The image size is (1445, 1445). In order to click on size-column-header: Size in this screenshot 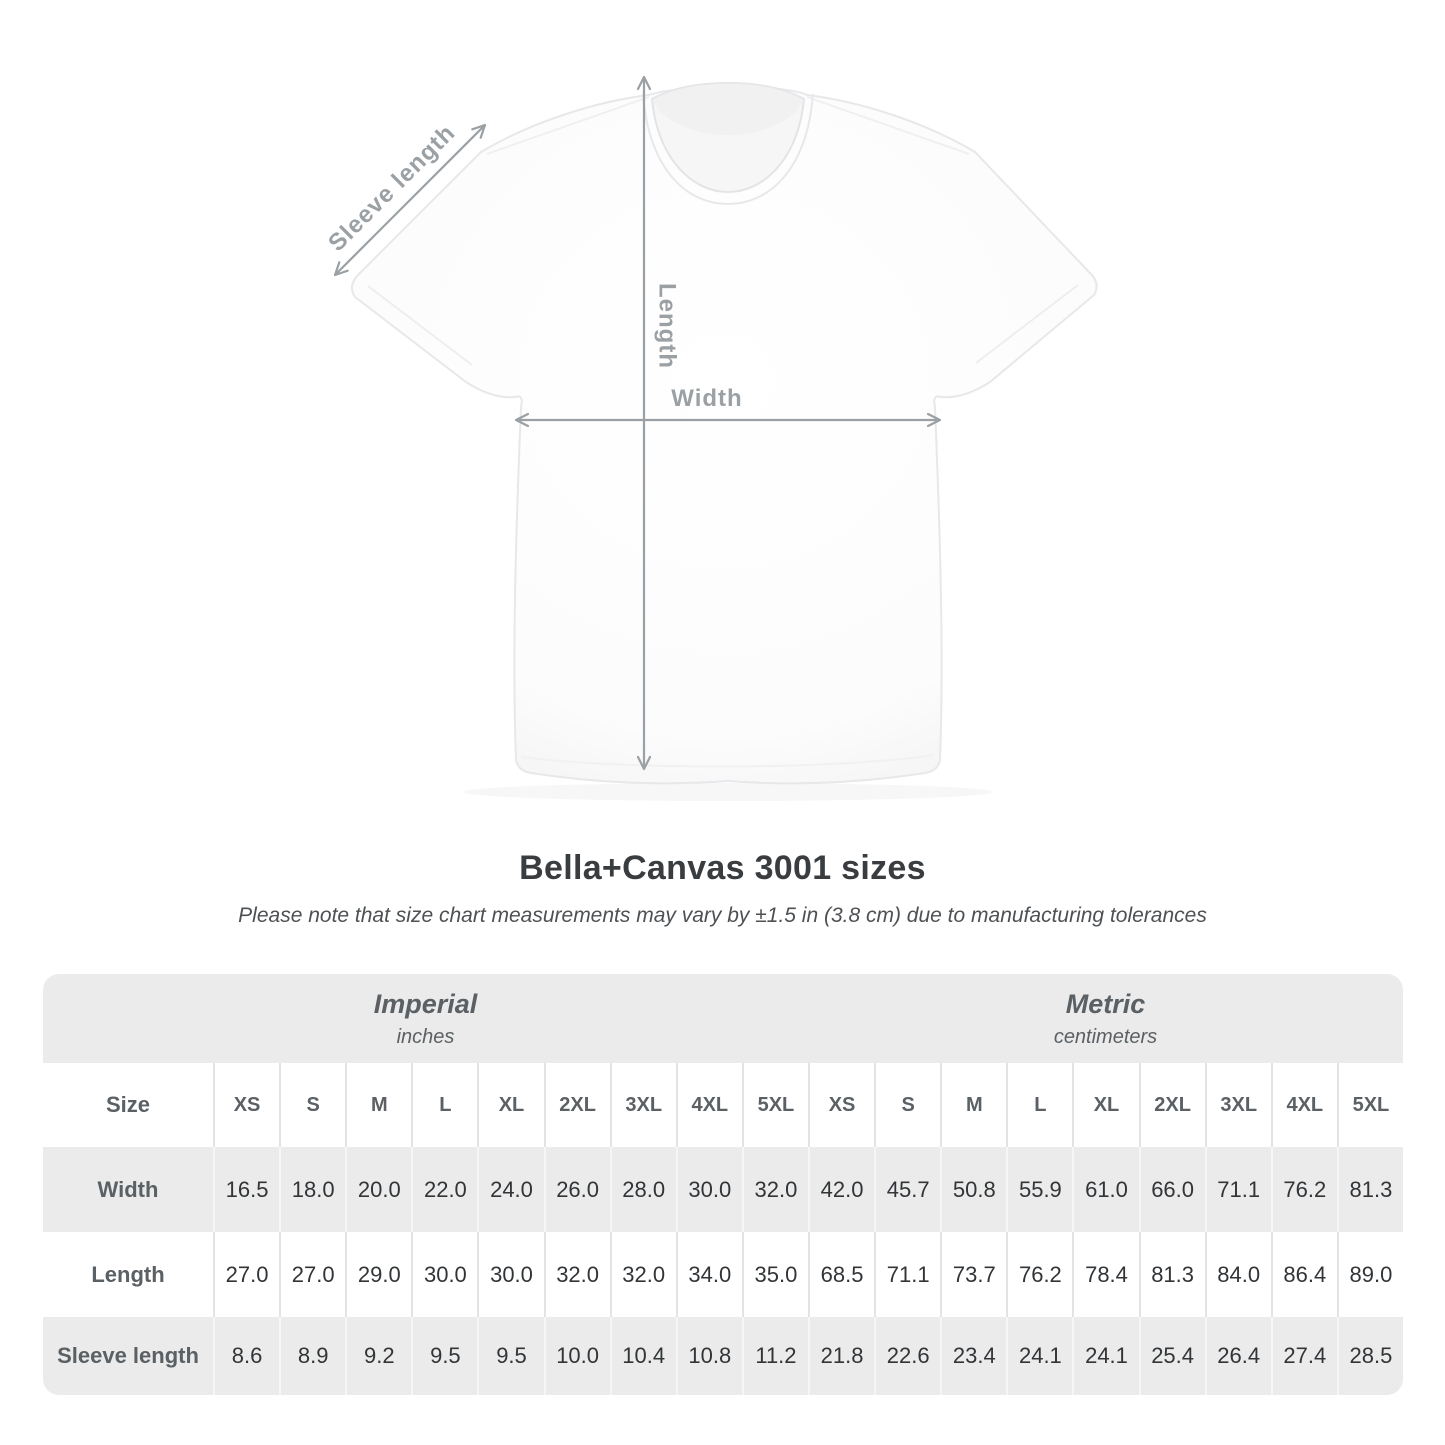, I will do `click(128, 1104)`.